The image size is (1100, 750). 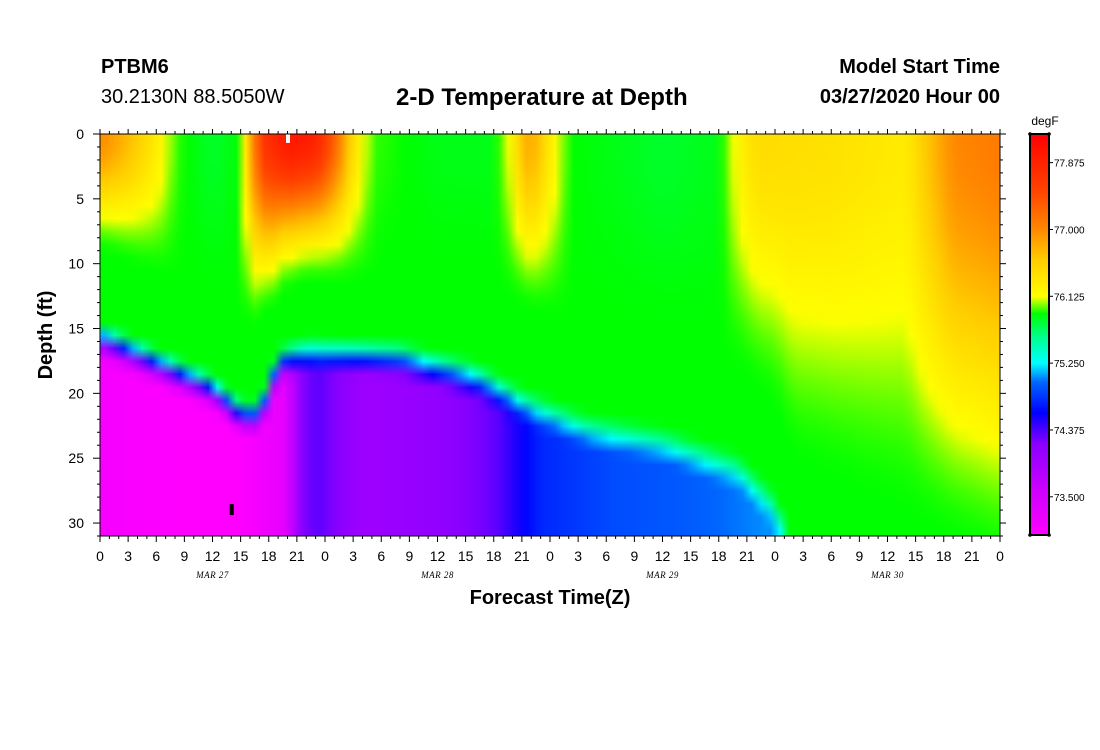 I want to click on y-tick-label: 20, so click(x=76, y=393).